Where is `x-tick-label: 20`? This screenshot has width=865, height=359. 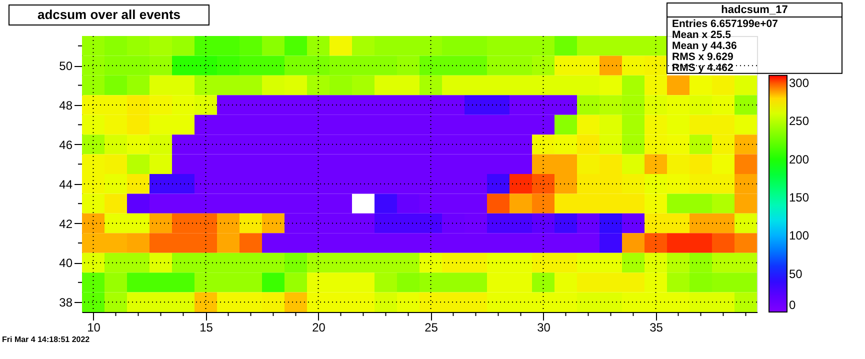 x-tick-label: 20 is located at coordinates (319, 327).